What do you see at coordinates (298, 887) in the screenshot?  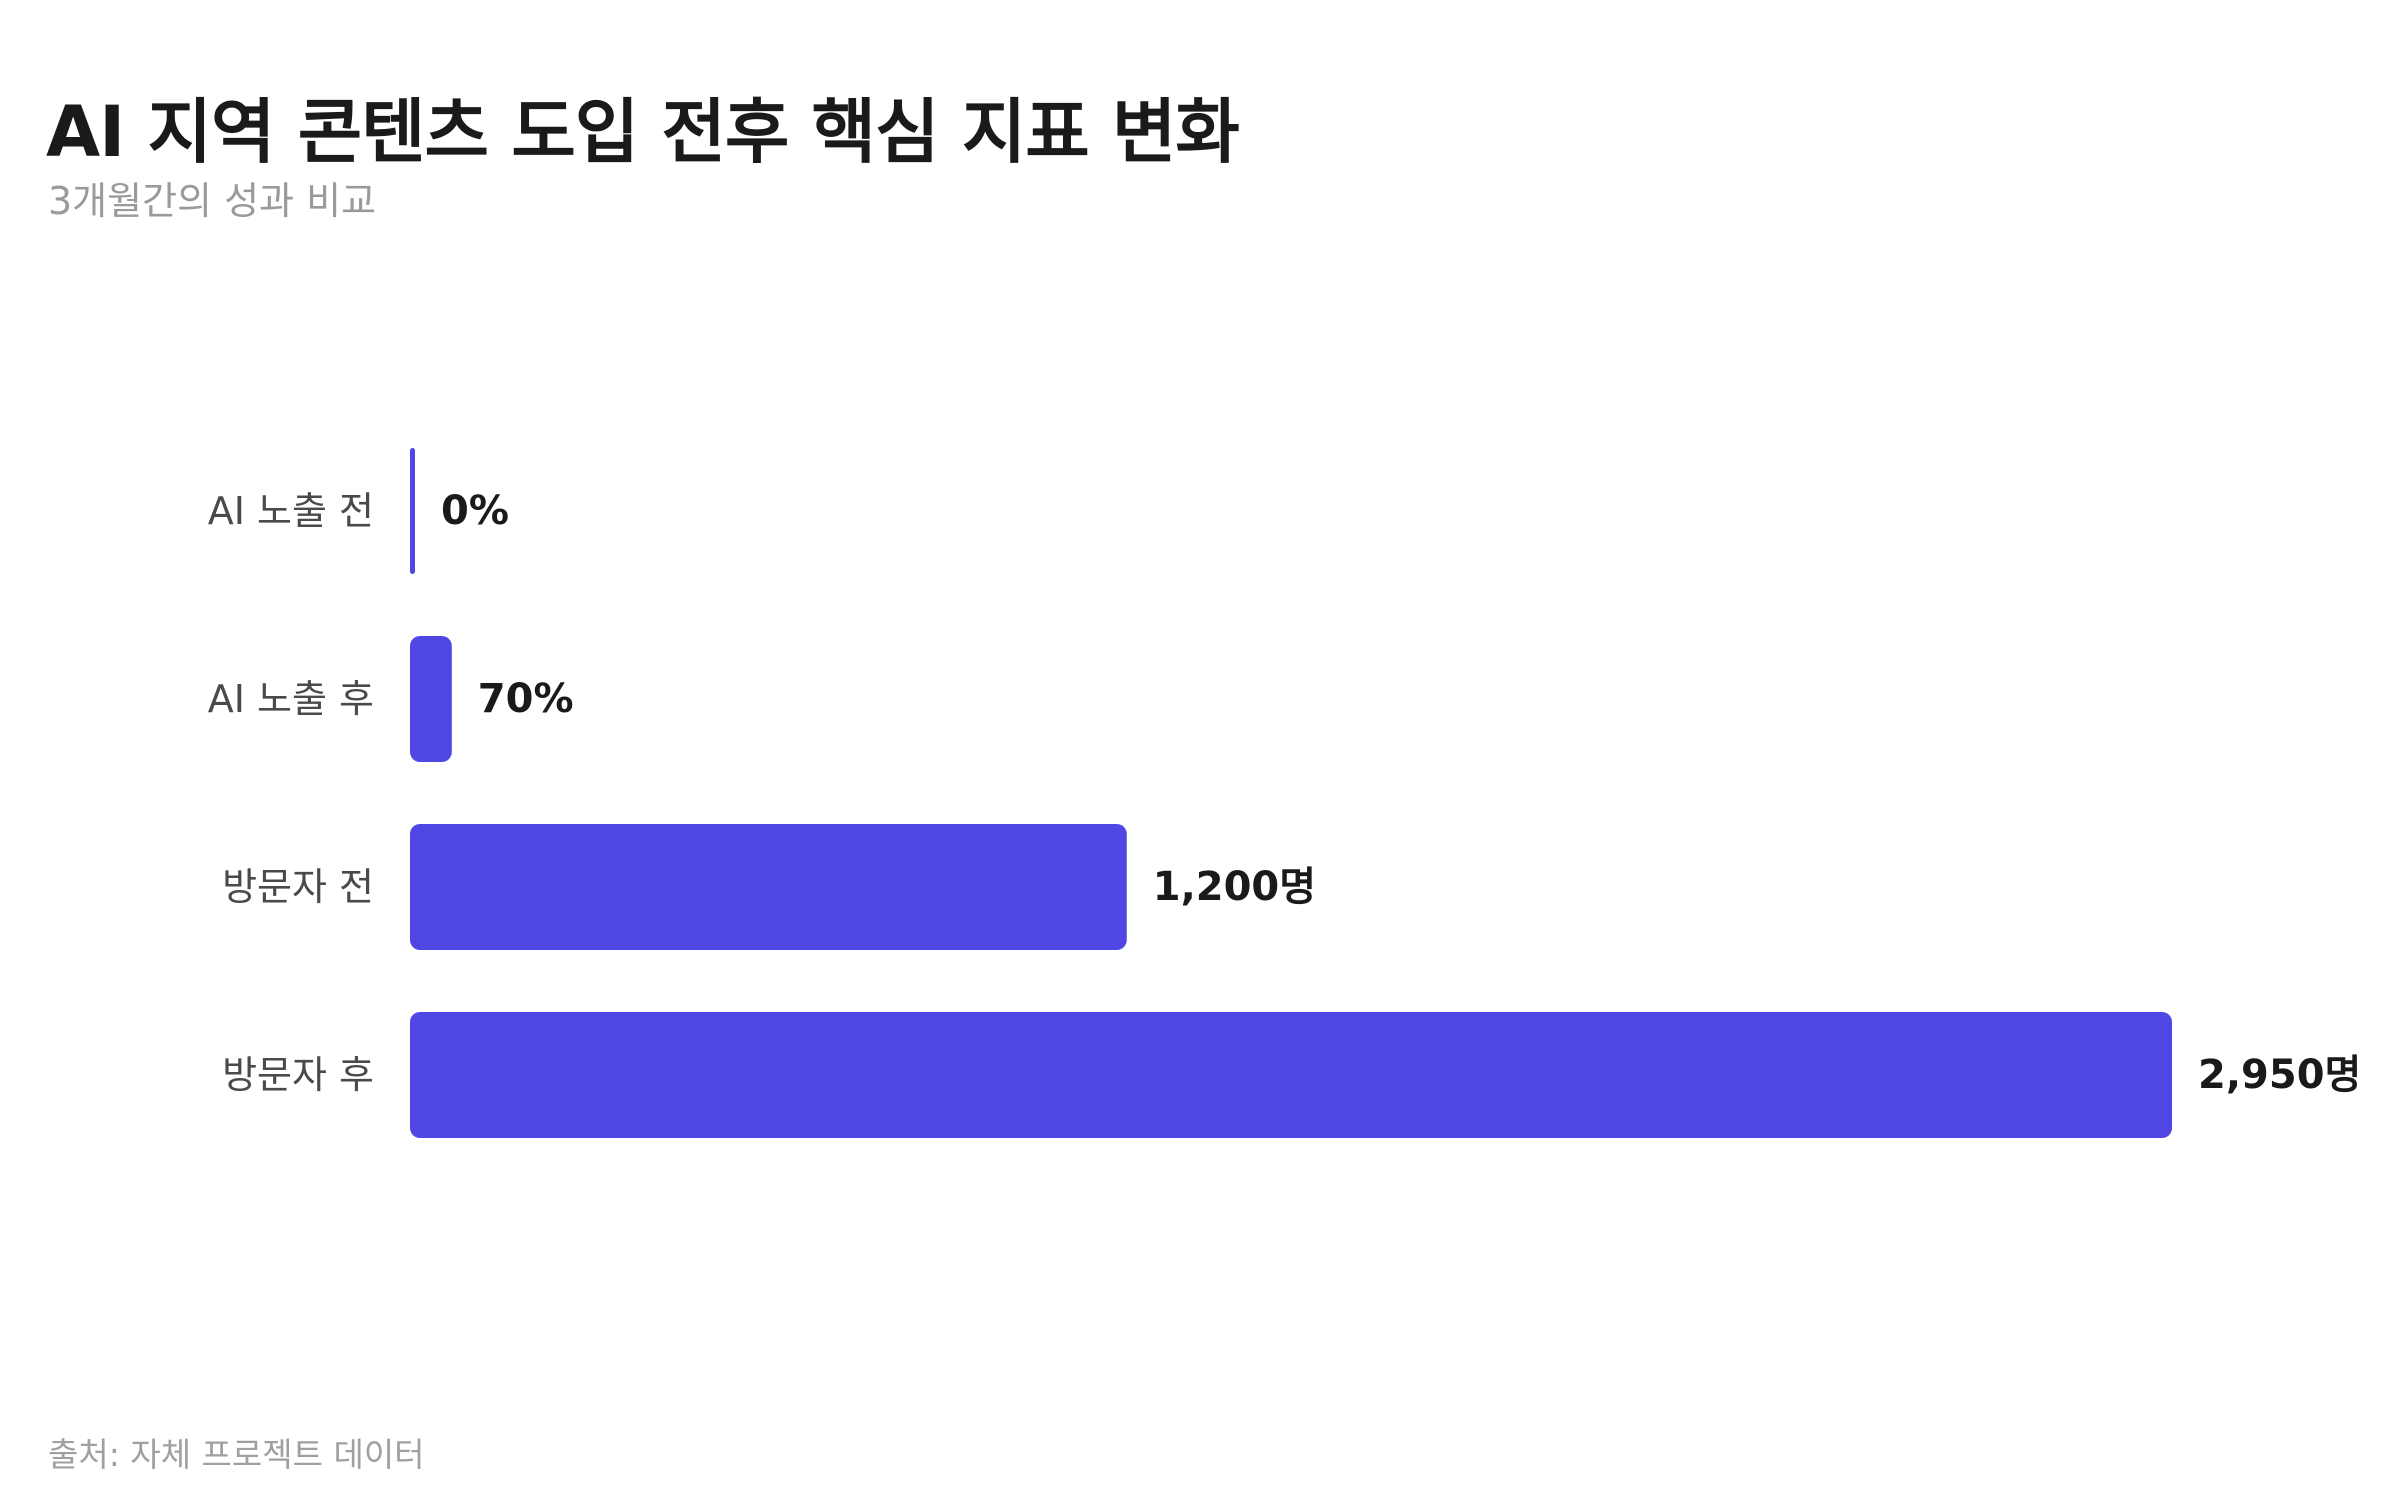 I see `category-label-2: 방문자 전` at bounding box center [298, 887].